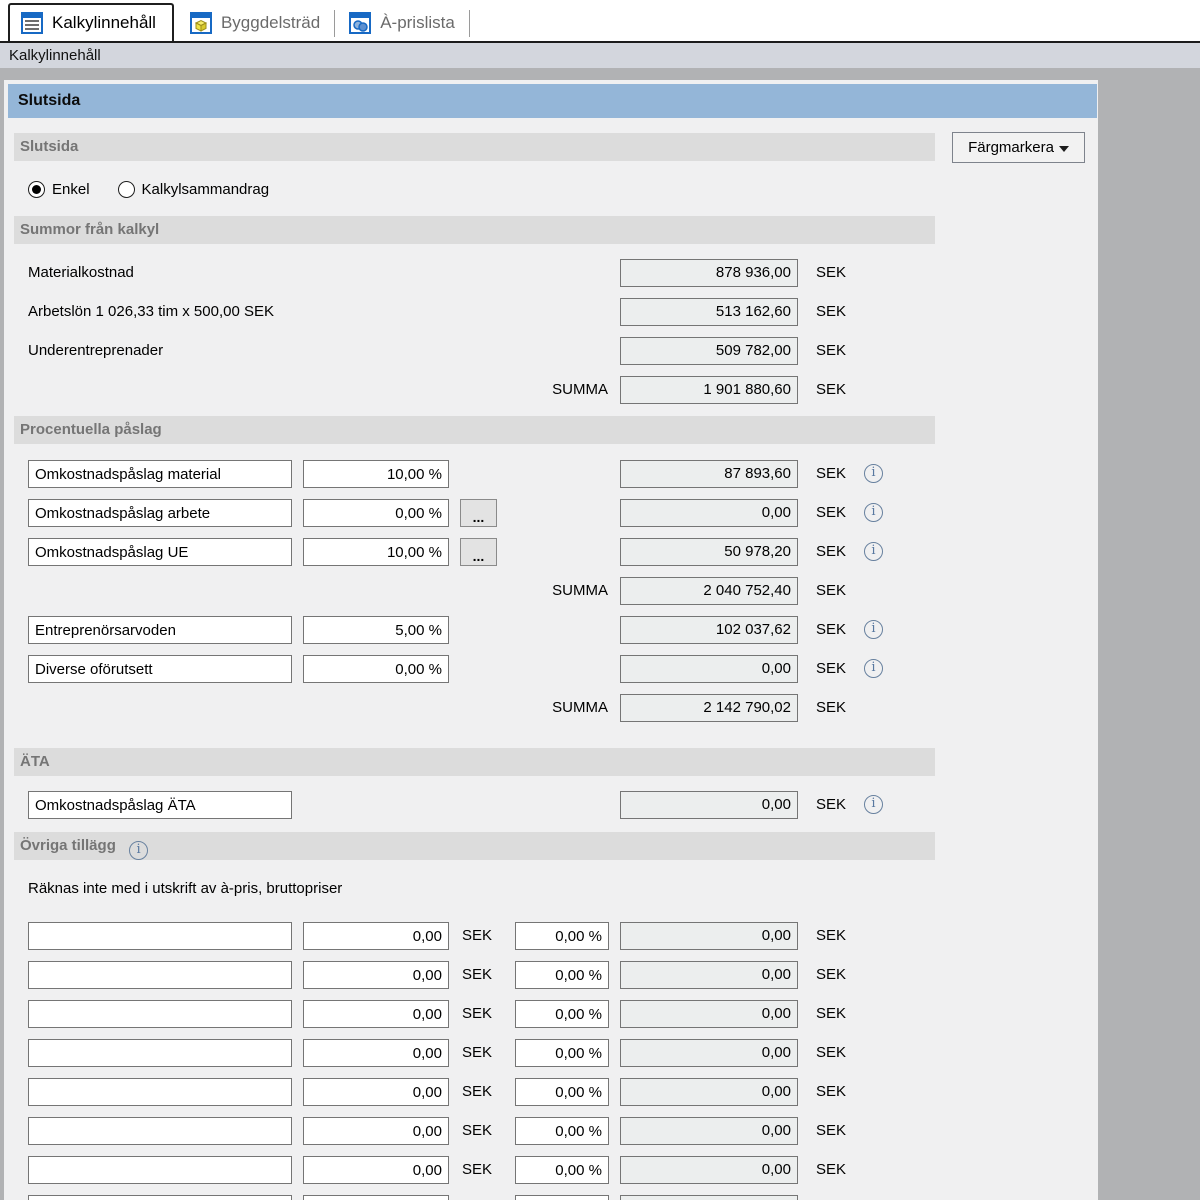 This screenshot has width=1200, height=1200. Describe the element at coordinates (709, 552) in the screenshot. I see `calculated-amount-field: 50 978,20` at that location.